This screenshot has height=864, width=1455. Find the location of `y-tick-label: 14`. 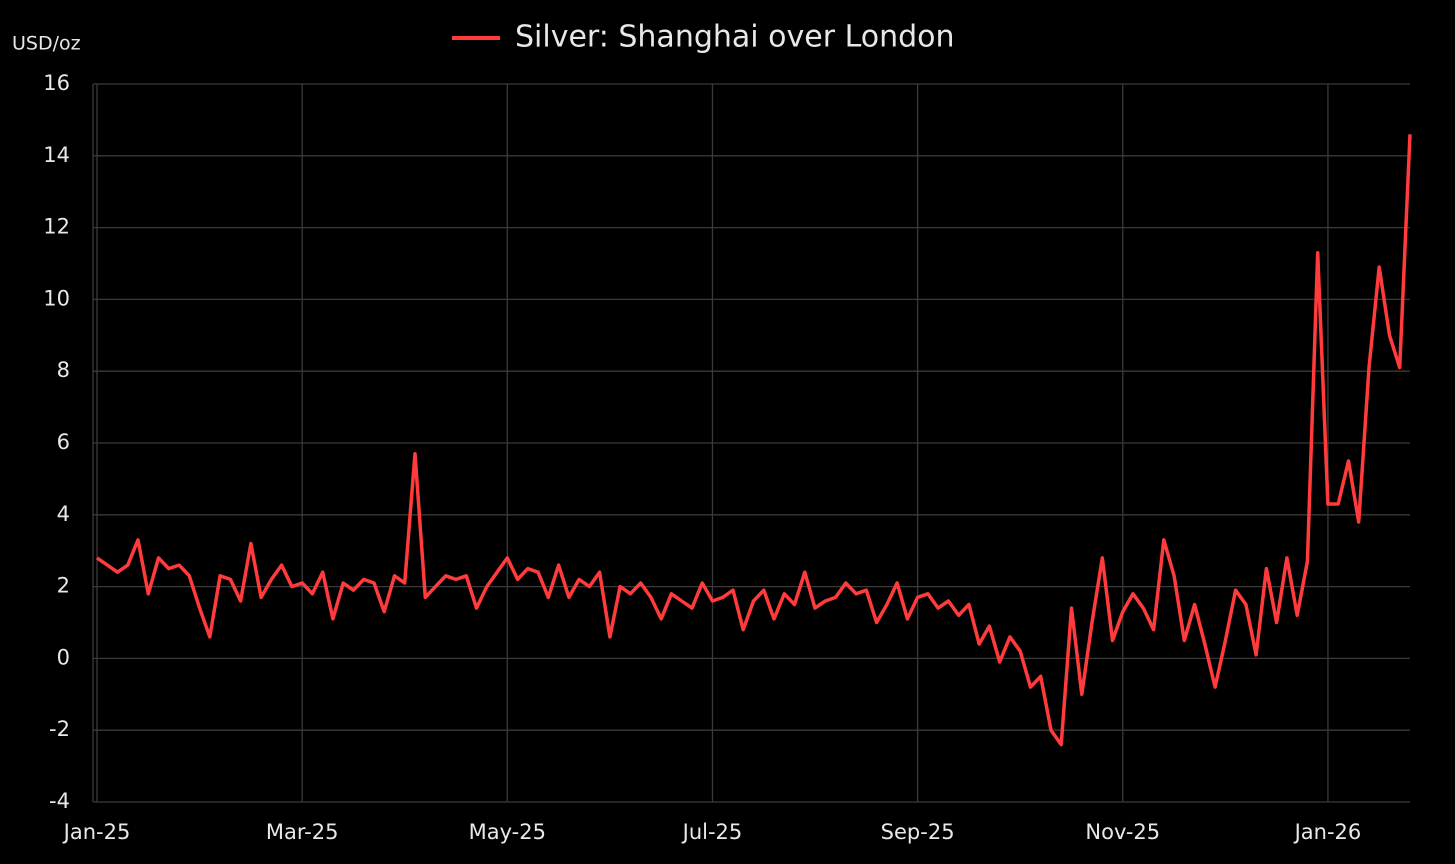

y-tick-label: 14 is located at coordinates (56, 155).